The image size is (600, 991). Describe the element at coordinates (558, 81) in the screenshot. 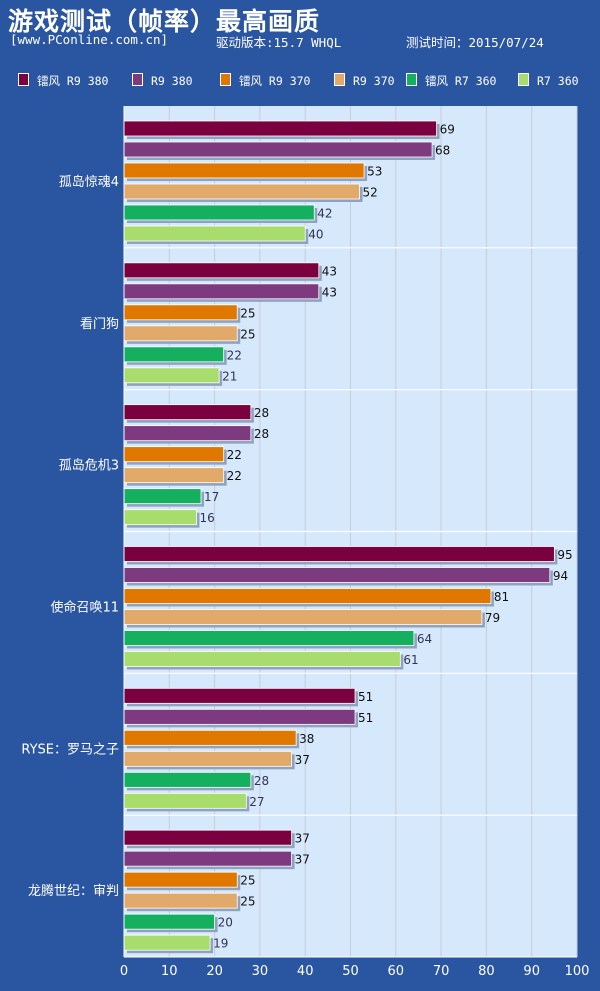

I see `legend-label: R7 360` at that location.